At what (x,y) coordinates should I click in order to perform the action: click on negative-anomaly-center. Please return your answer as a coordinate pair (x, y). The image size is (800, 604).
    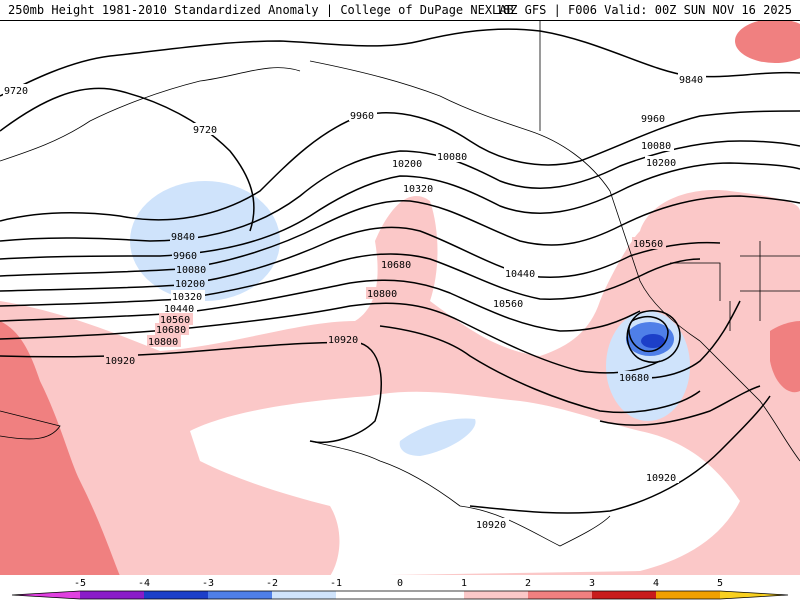
    Looking at the image, I should click on (653, 341).